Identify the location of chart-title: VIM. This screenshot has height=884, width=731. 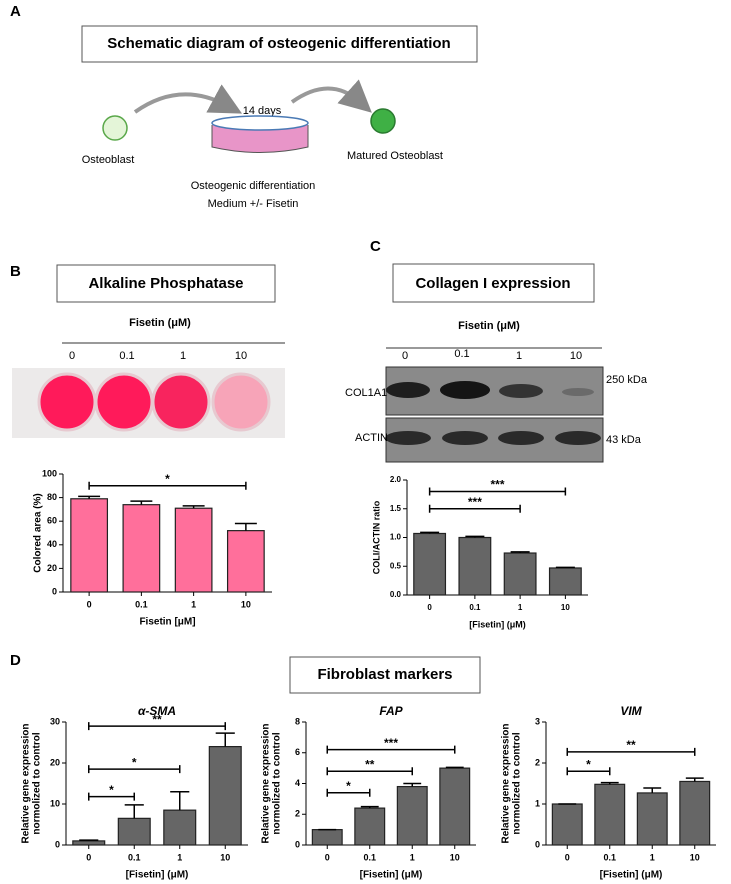
(631, 711).